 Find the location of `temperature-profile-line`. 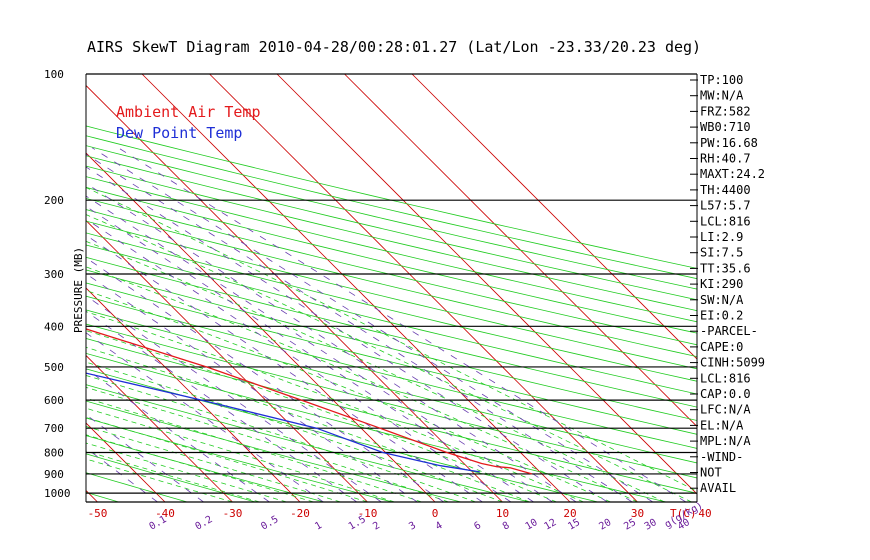

temperature-profile-line is located at coordinates (309, 401).